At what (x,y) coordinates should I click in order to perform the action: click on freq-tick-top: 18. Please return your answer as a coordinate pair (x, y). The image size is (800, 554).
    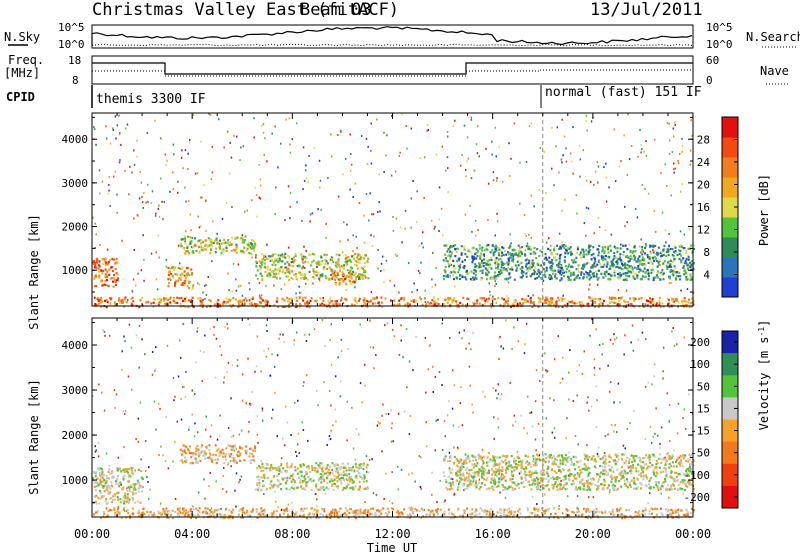
    Looking at the image, I should click on (74, 60).